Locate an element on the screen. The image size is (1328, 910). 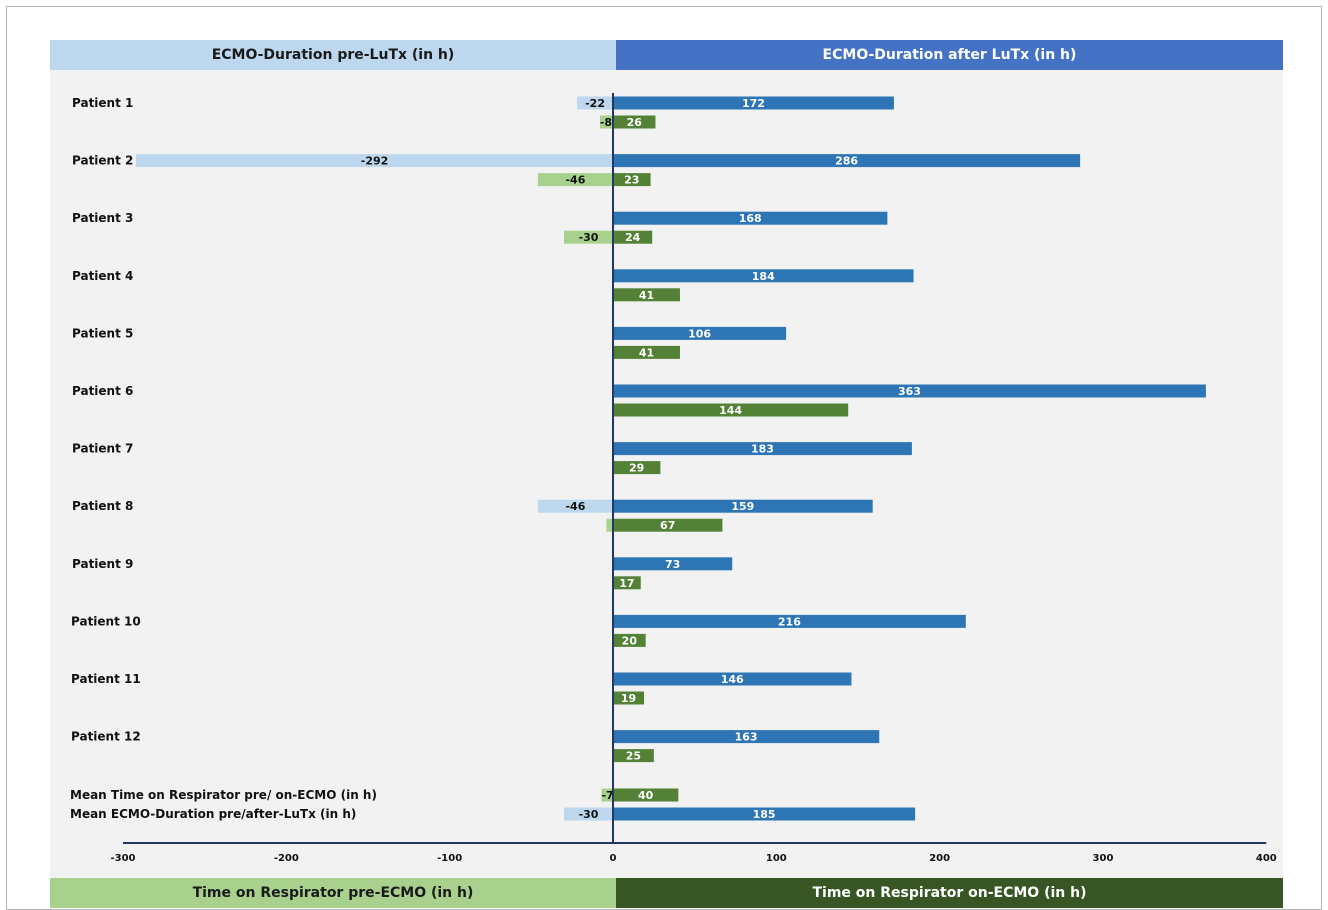
x-tick-label: 0 is located at coordinates (613, 858).